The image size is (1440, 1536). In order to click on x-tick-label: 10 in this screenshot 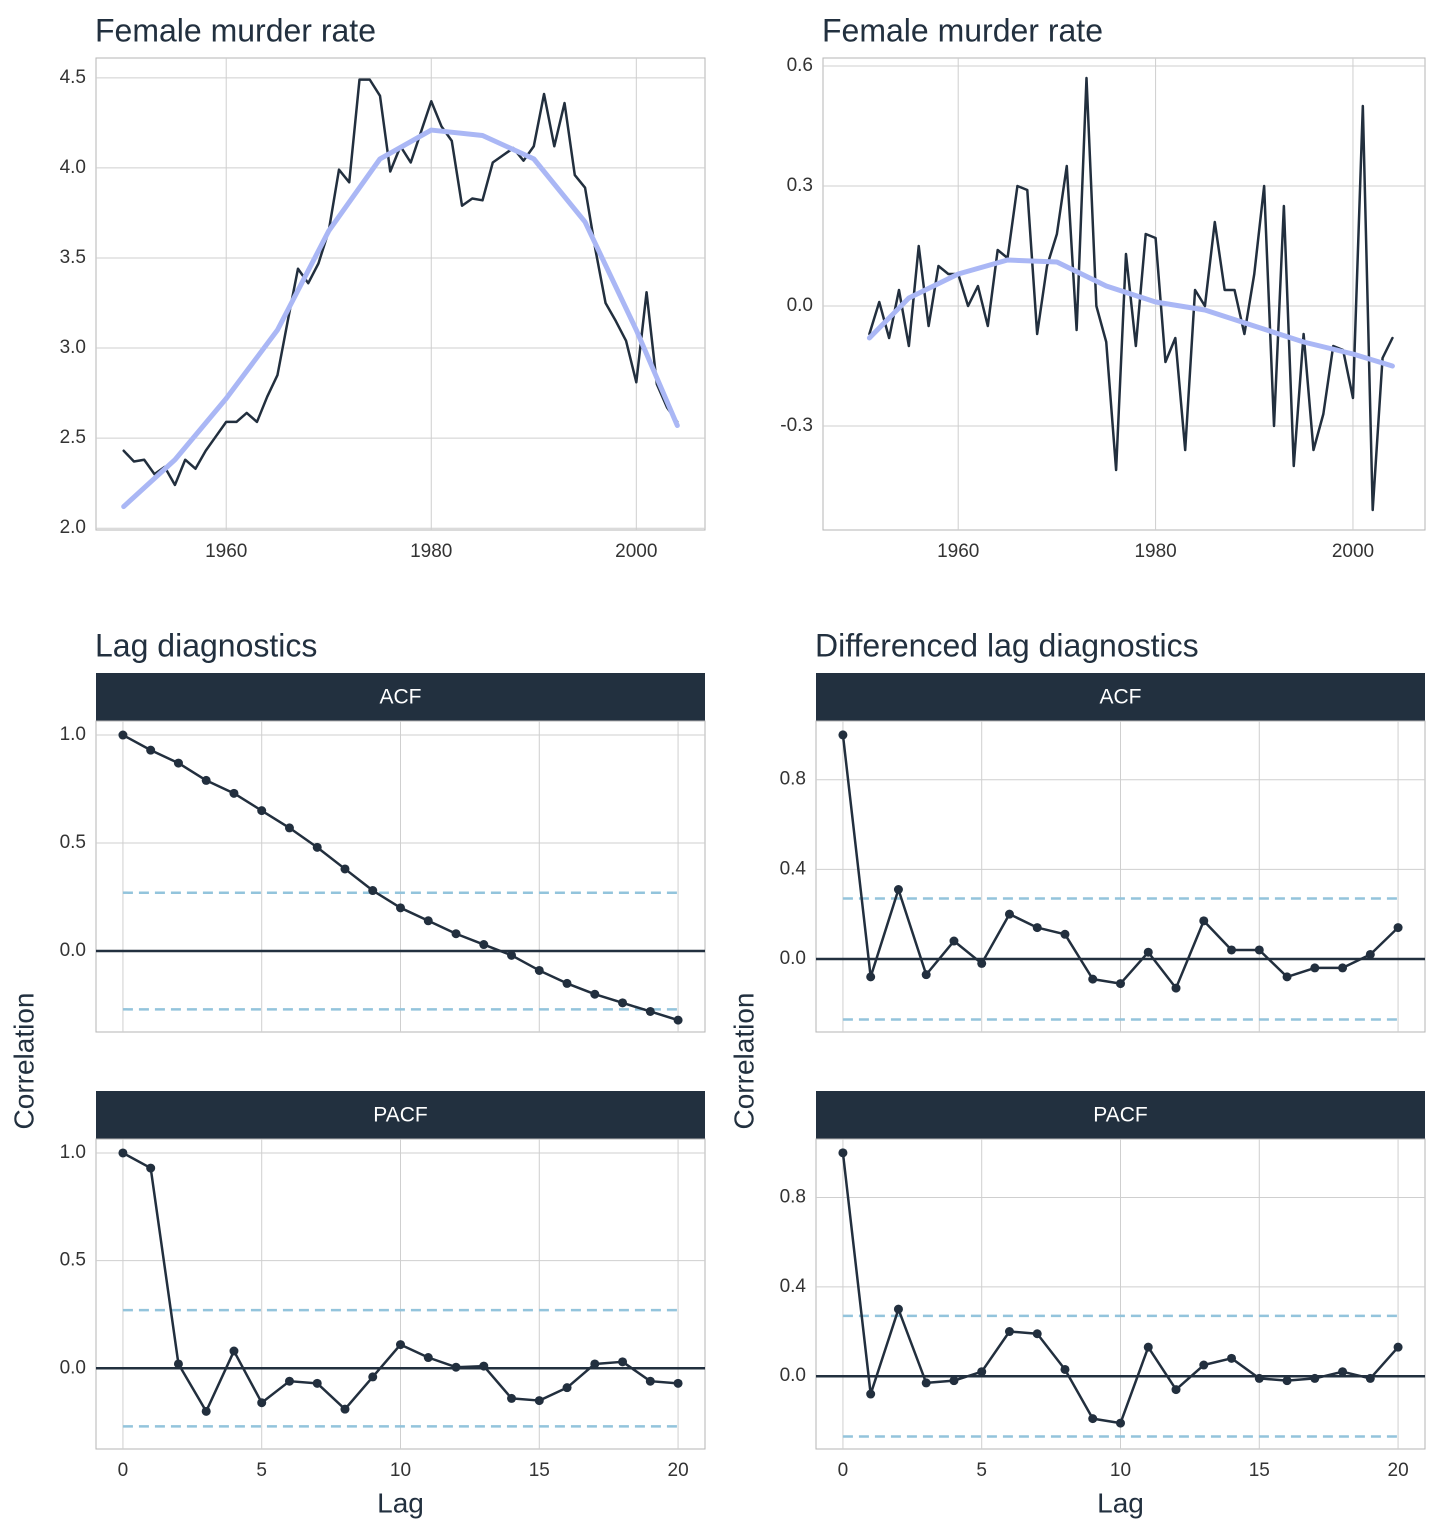, I will do `click(1120, 1470)`.